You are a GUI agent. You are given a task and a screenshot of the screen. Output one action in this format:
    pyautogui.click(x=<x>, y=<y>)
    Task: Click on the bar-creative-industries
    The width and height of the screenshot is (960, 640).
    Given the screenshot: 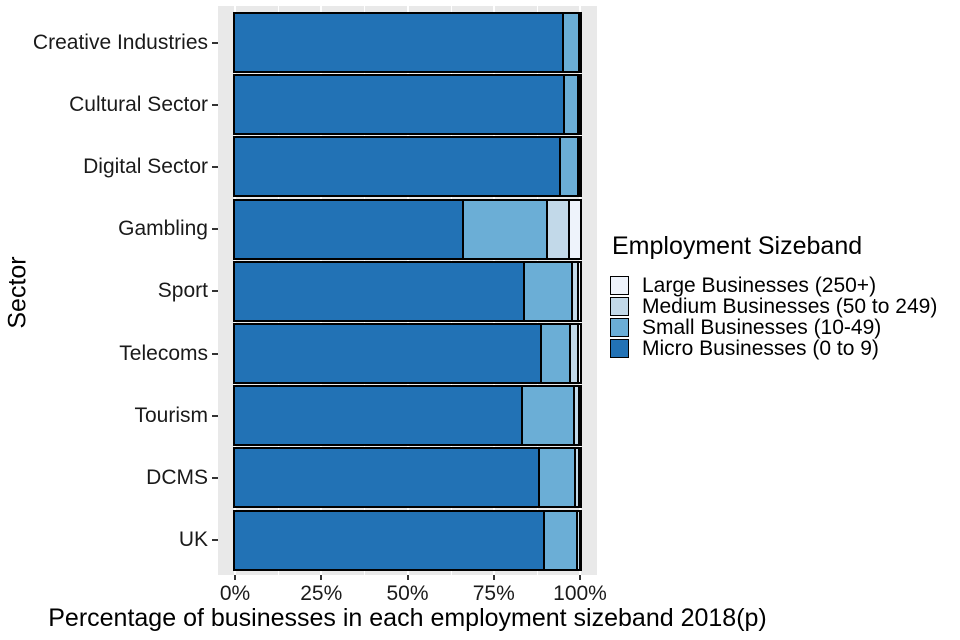 What is the action you would take?
    pyautogui.click(x=407, y=42)
    